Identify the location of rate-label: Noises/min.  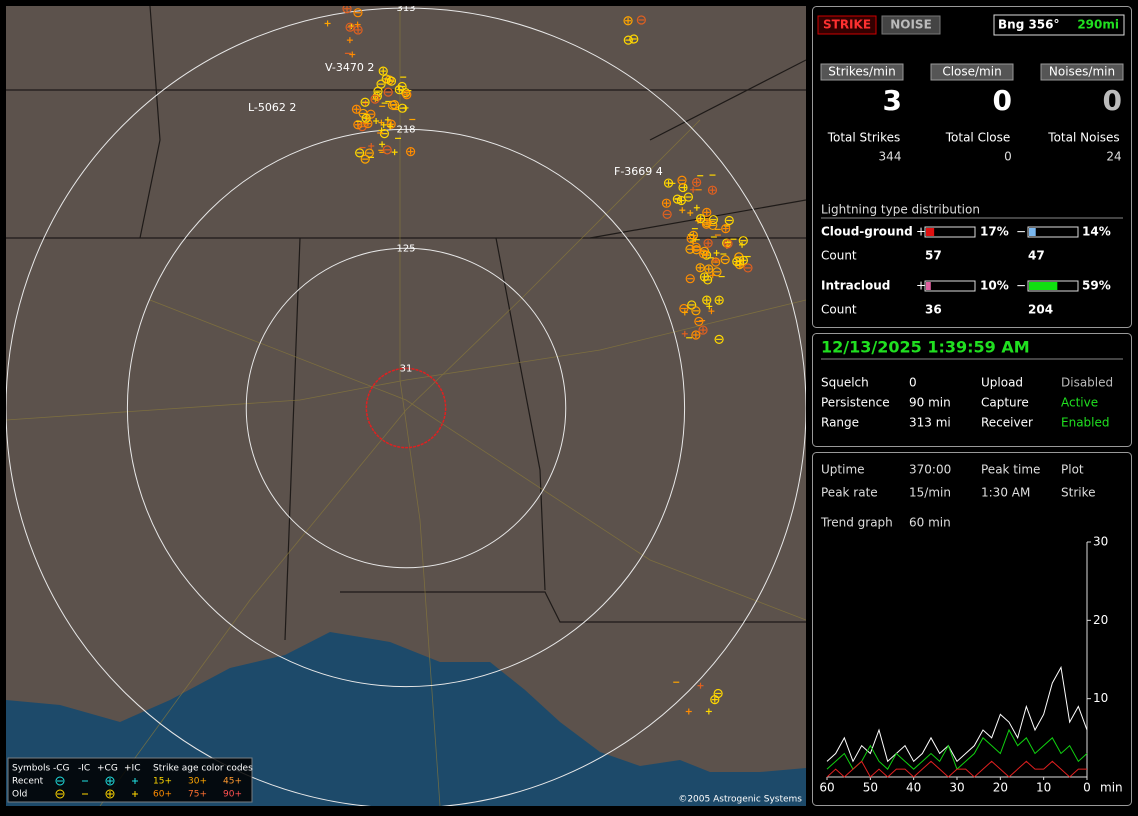
(1082, 72).